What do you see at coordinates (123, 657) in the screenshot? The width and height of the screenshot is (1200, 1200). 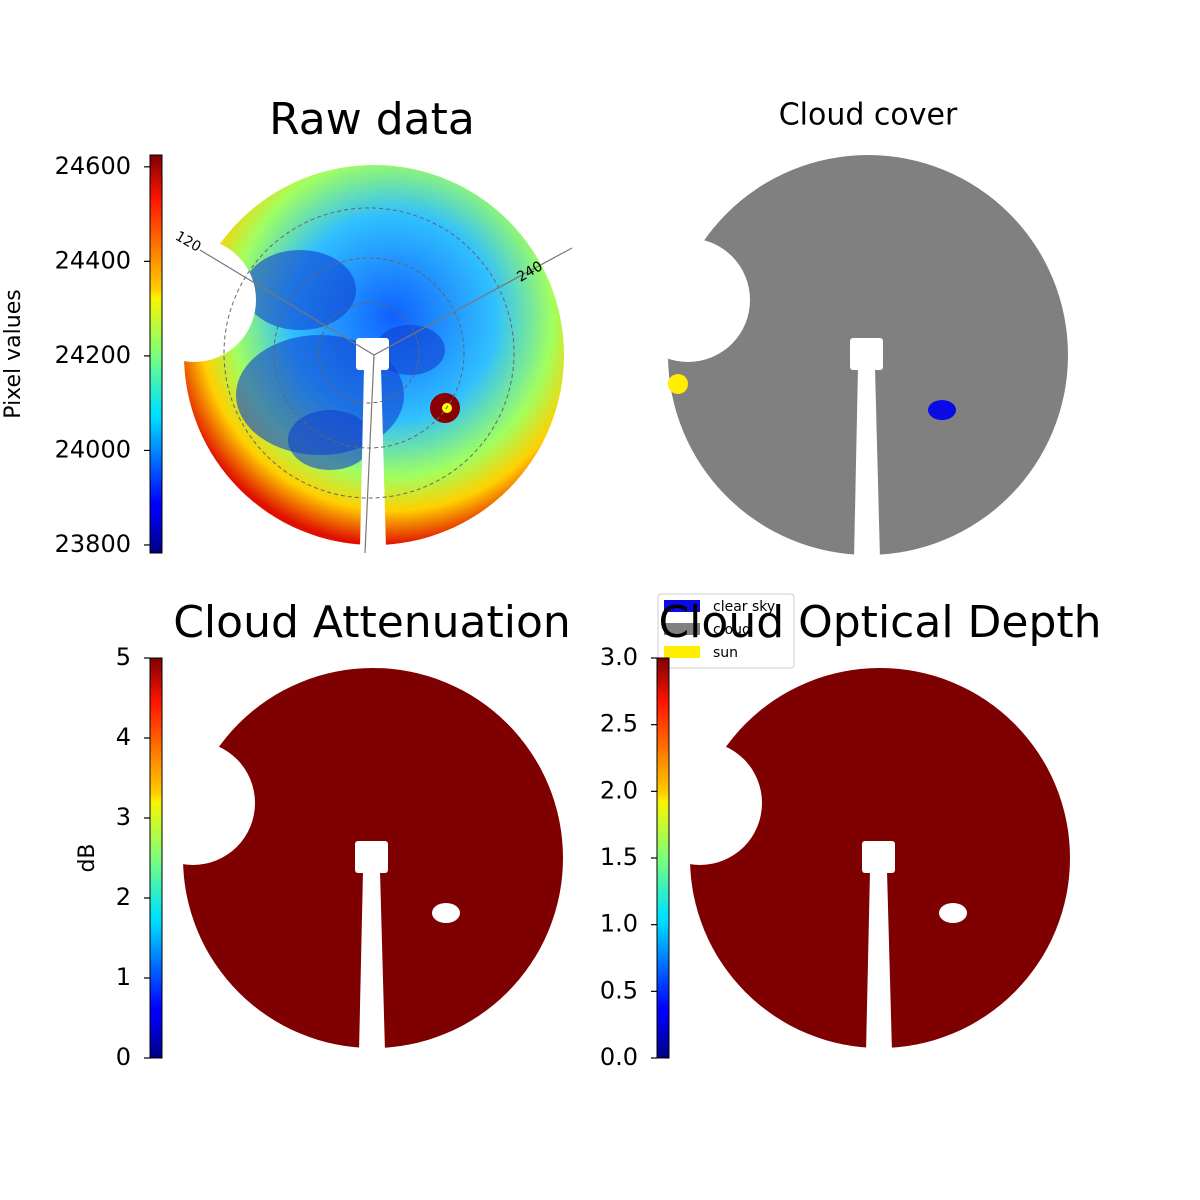 I see `tick-label: 5` at bounding box center [123, 657].